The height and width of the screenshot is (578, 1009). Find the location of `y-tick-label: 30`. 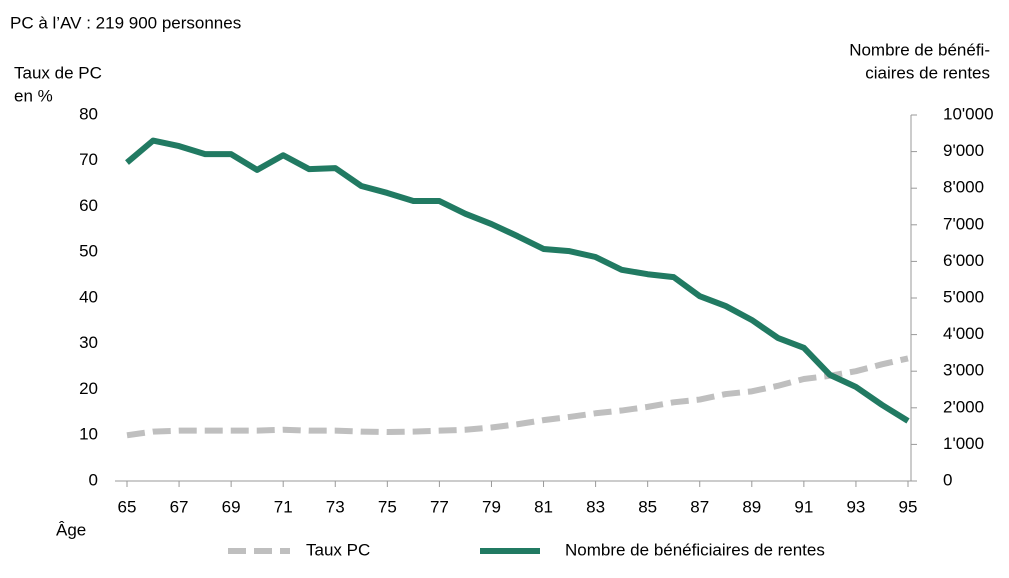

y-tick-label: 30 is located at coordinates (88, 342).